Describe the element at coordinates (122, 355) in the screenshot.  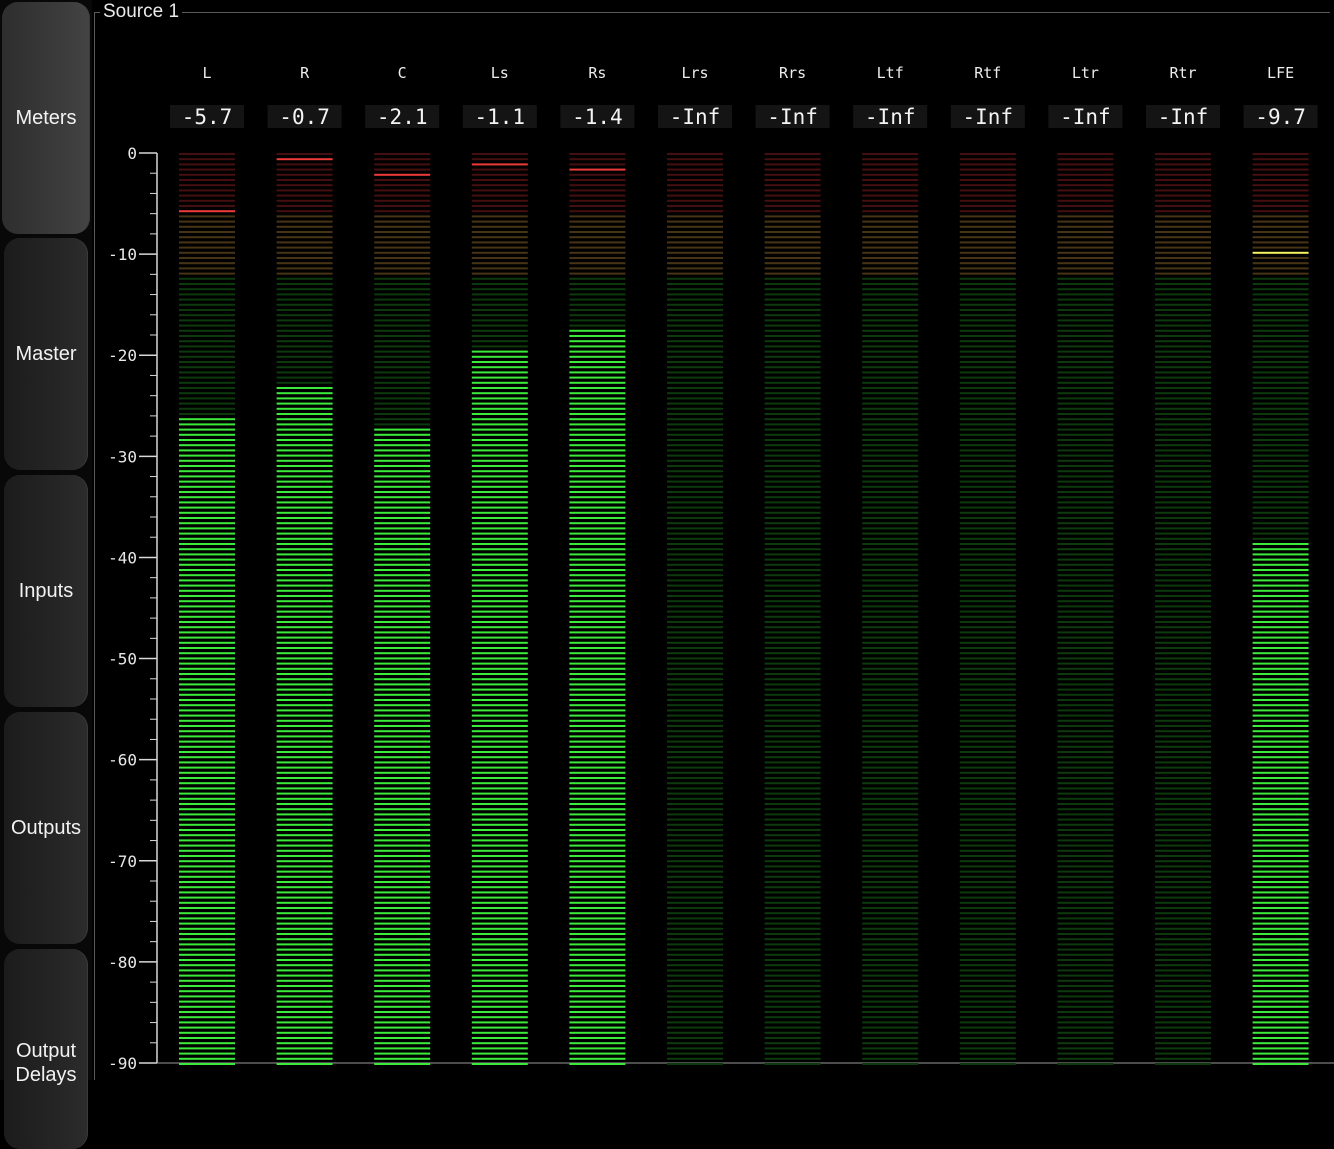
I see `scale-label: -20` at that location.